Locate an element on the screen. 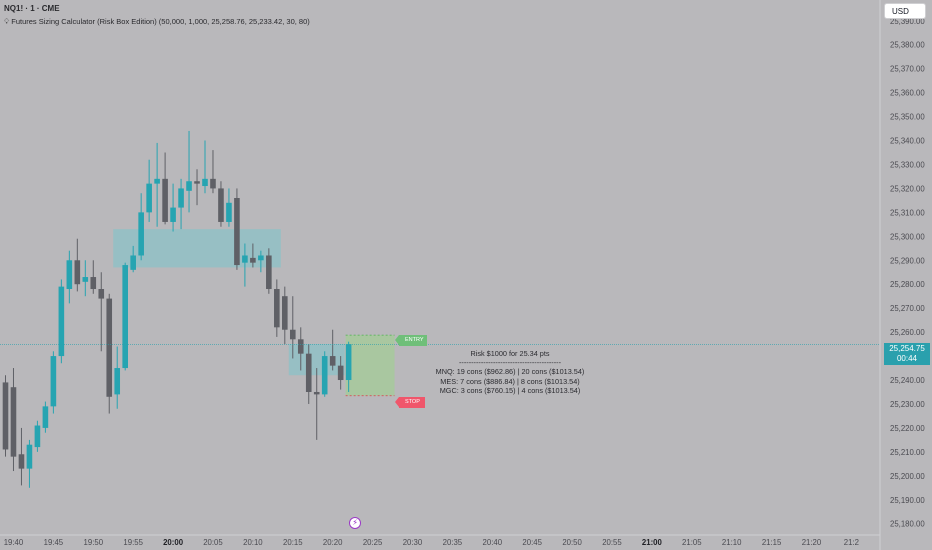 Image resolution: width=932 pixels, height=550 pixels. time-tick-label: 21:2 is located at coordinates (851, 542).